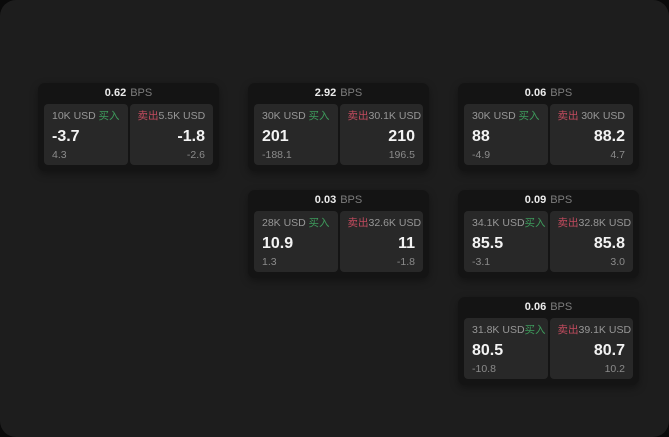  Describe the element at coordinates (498, 330) in the screenshot. I see `buy-amount: 31.8K USD` at that location.